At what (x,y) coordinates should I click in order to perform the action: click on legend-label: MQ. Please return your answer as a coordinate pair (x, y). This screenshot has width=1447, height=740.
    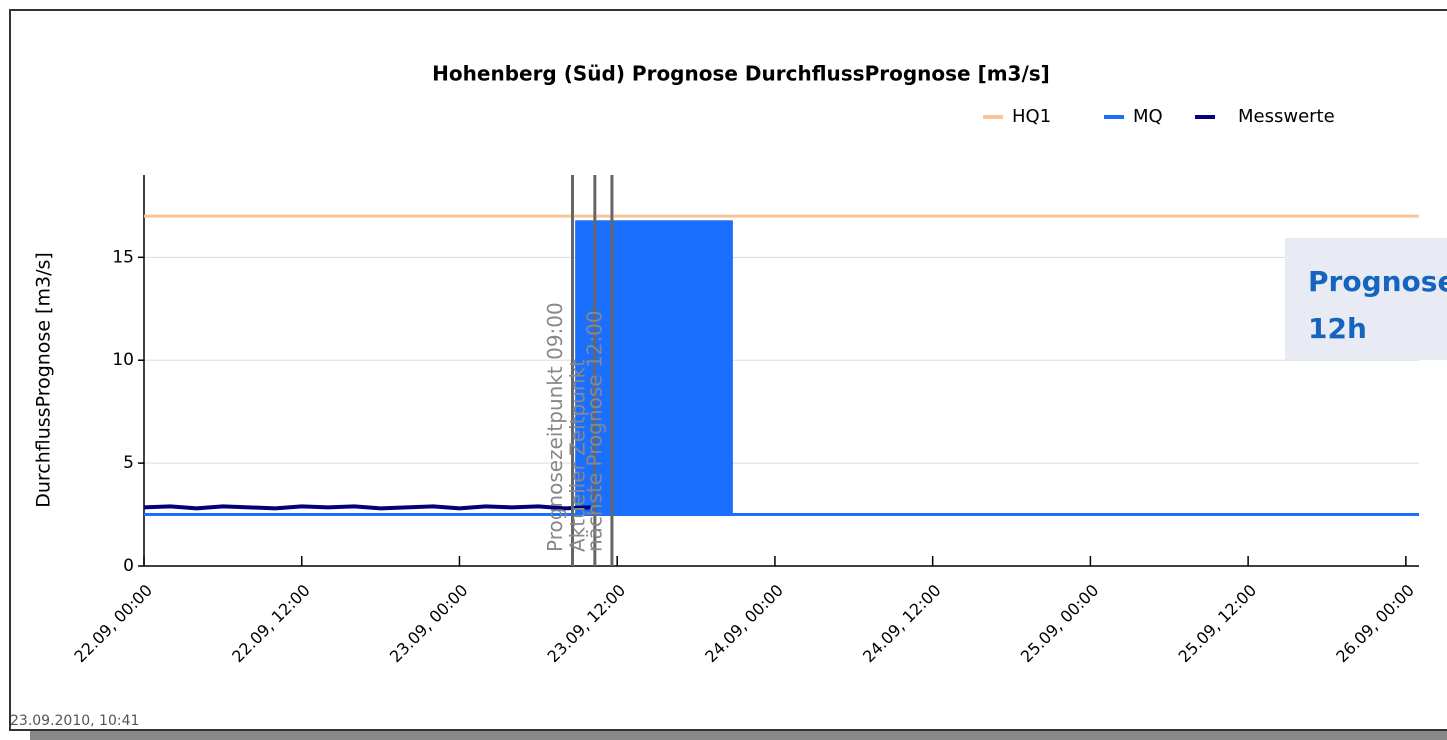
    Looking at the image, I should click on (1148, 116).